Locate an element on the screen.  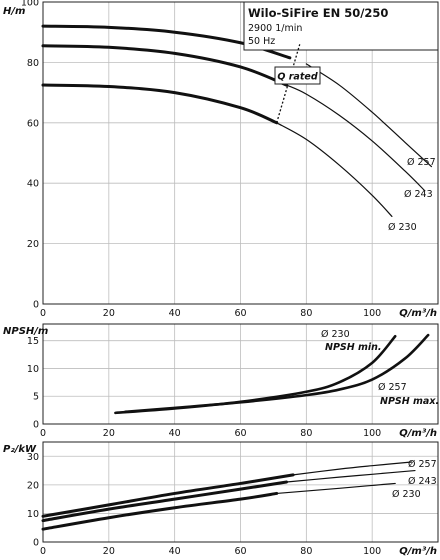
npsh-xtick-label: 40 is located at coordinates (175, 433).